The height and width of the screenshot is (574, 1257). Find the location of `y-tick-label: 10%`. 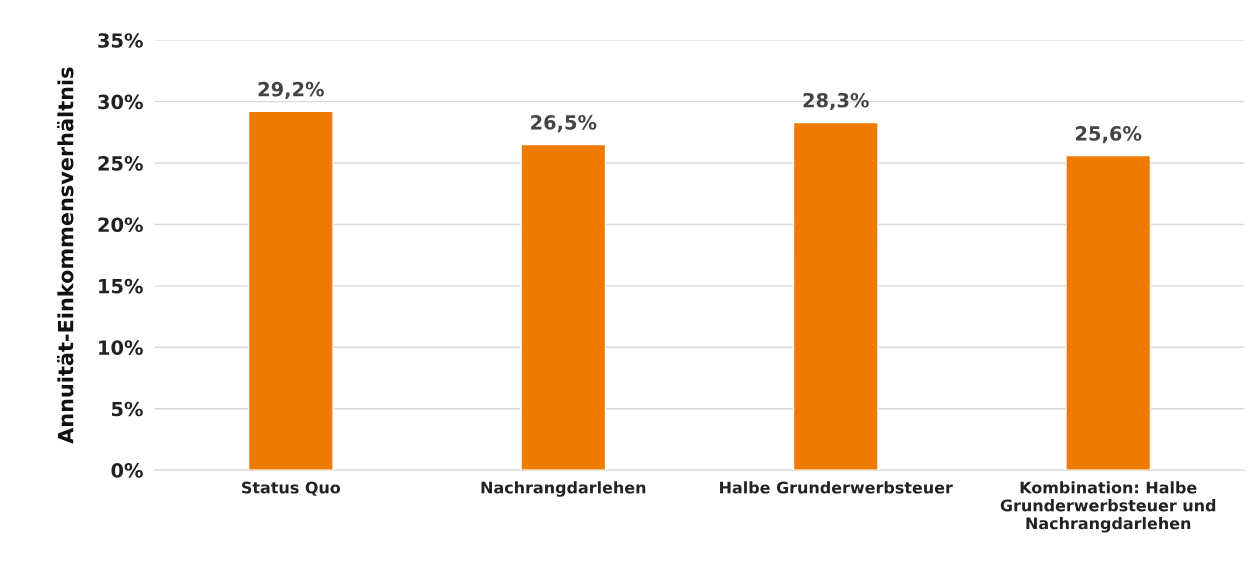

y-tick-label: 10% is located at coordinates (121, 347).